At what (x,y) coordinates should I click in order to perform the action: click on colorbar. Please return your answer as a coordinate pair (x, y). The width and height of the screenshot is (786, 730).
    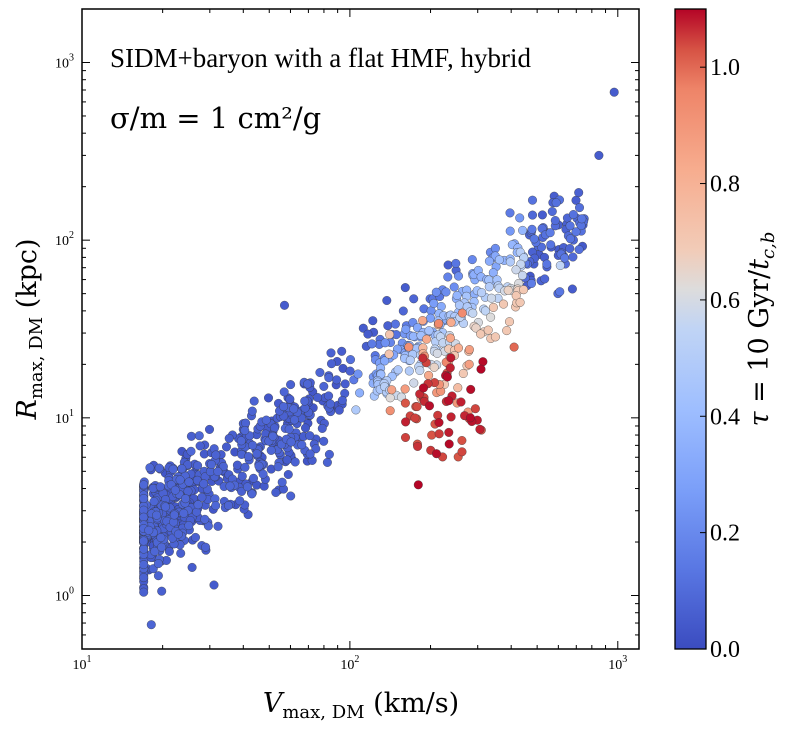
    Looking at the image, I should click on (690, 329).